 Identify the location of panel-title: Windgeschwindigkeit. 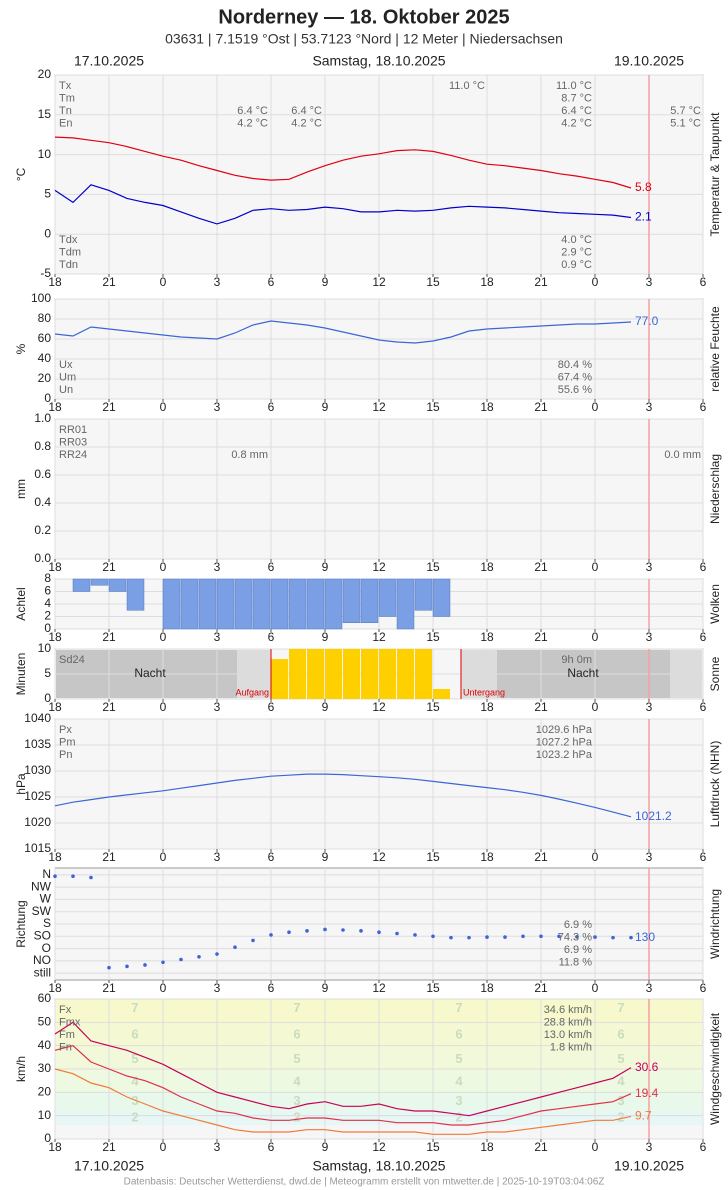
(715, 1068).